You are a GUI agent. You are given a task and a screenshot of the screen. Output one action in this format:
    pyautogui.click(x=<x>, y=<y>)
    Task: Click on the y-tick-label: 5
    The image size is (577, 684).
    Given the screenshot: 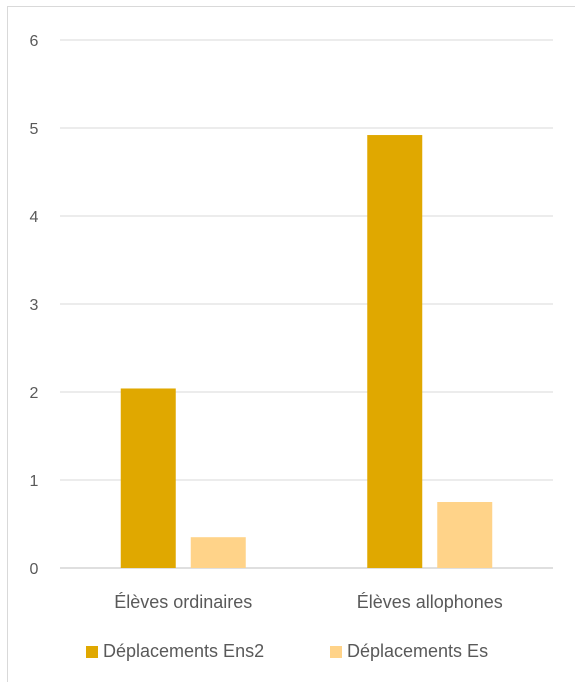 What is the action you would take?
    pyautogui.click(x=34, y=129)
    